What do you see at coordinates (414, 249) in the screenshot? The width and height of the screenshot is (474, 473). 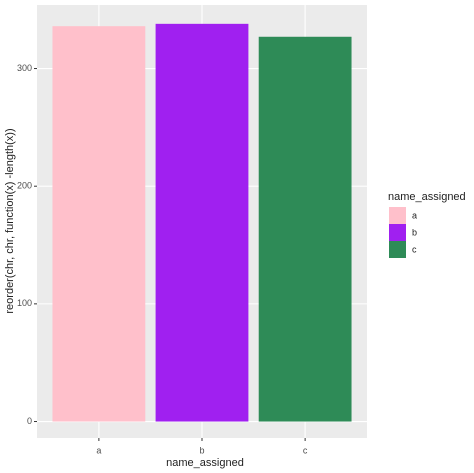 I see `legend-label: c` at bounding box center [414, 249].